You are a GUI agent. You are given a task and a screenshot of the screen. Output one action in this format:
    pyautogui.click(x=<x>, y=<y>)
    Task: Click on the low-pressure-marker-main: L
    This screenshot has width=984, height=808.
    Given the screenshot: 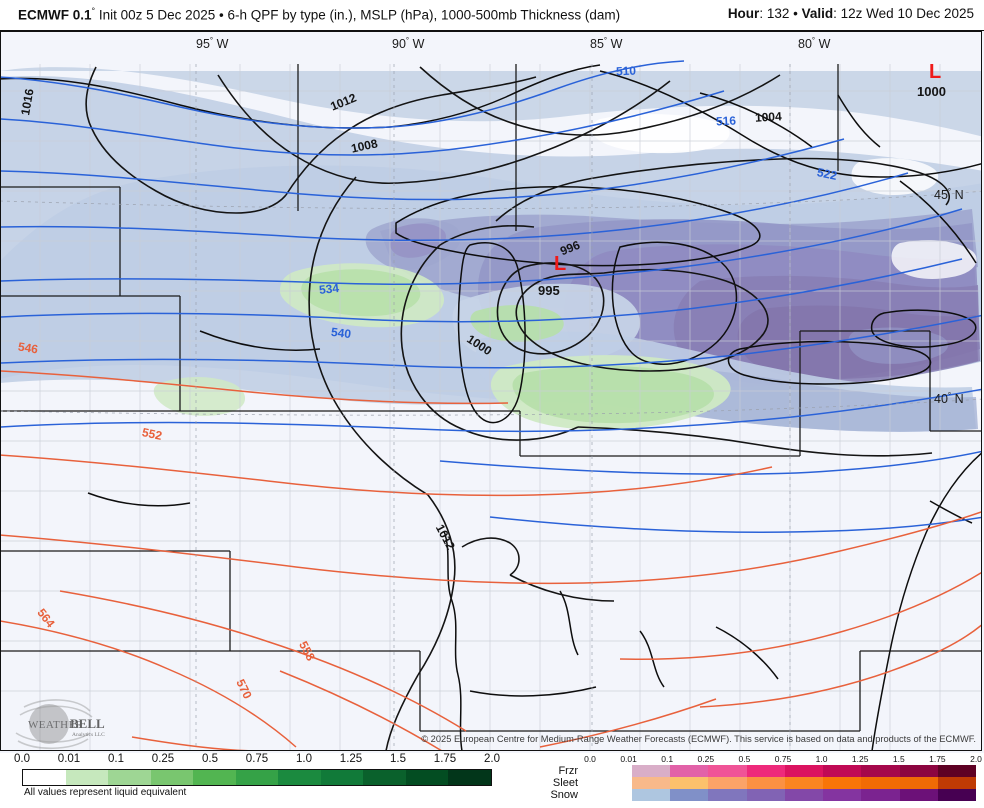 What is the action you would take?
    pyautogui.click(x=560, y=264)
    